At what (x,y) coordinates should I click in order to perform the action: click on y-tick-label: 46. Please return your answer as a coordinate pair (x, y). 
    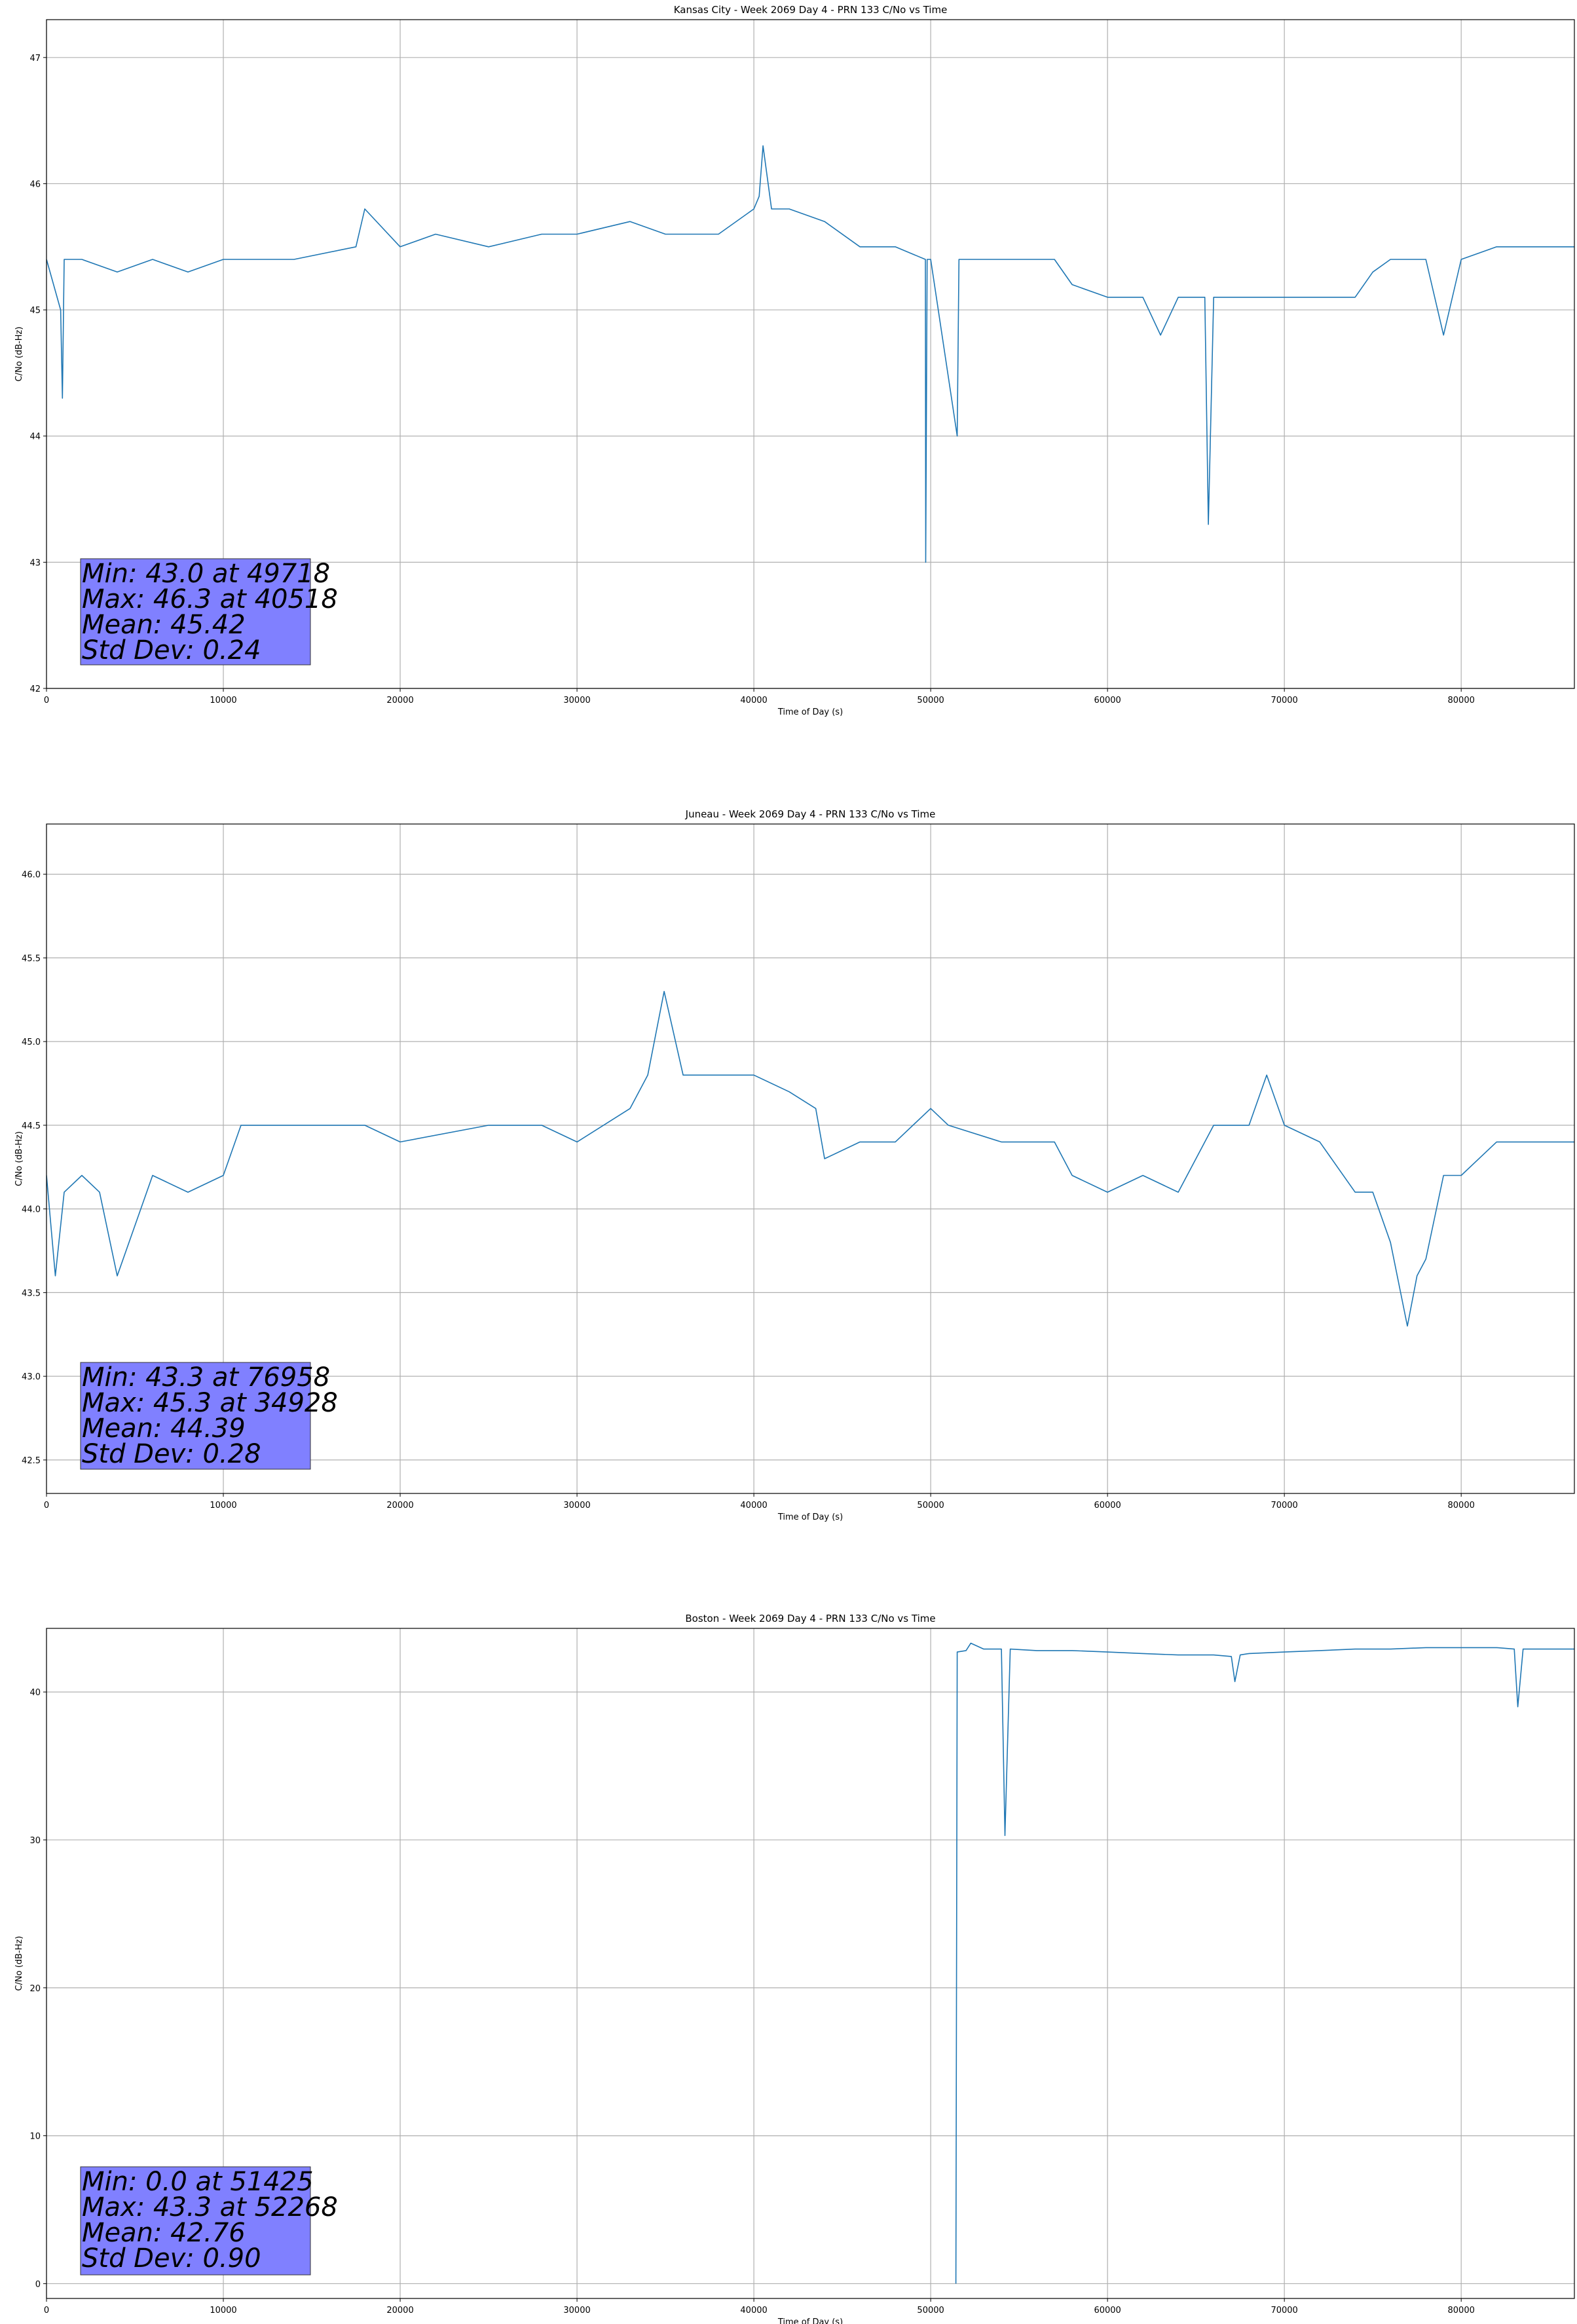
    Looking at the image, I should click on (35, 184).